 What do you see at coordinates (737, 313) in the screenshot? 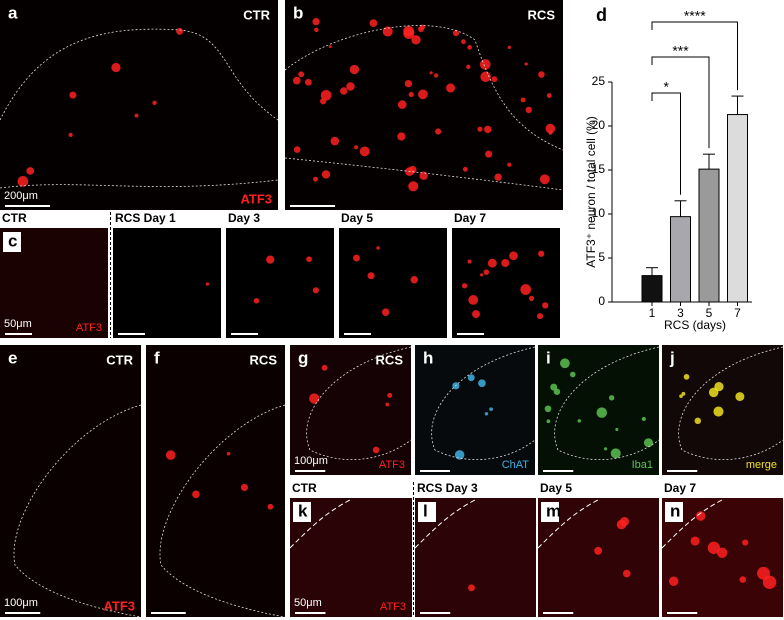
I see `x-tick-label: 7` at bounding box center [737, 313].